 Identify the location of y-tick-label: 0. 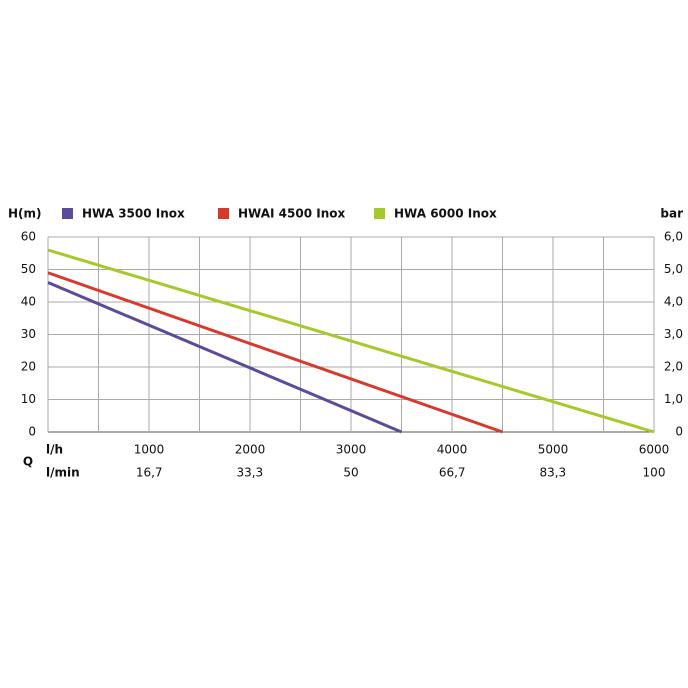
(32, 432).